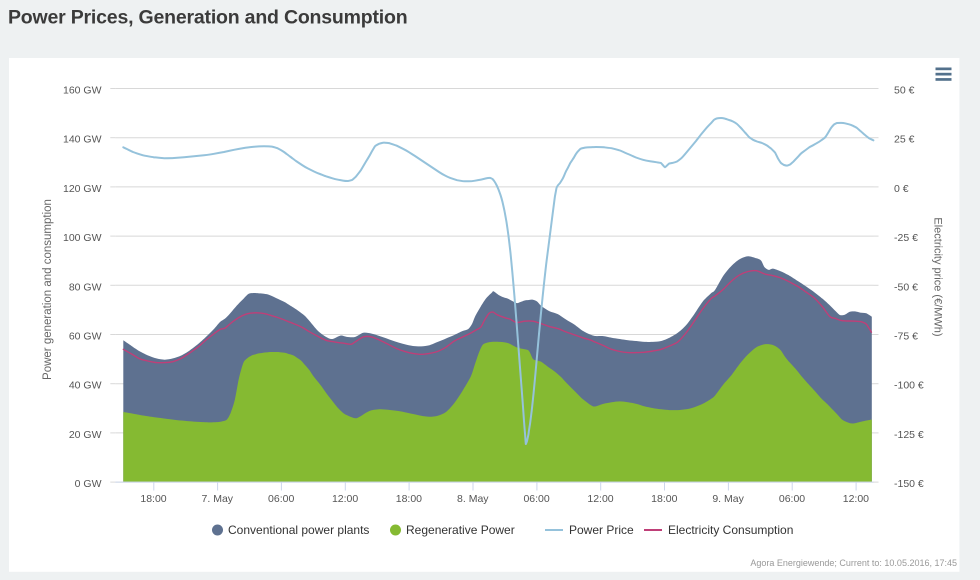  I want to click on svg-text: 60 GW, so click(85, 337).